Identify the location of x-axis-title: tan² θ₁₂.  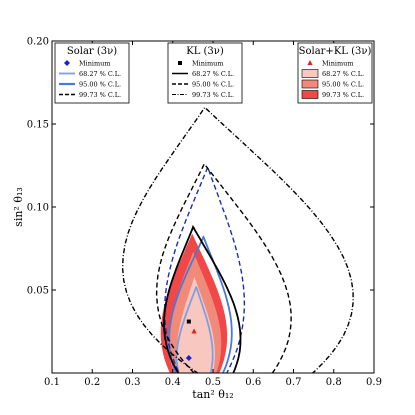
(212, 394).